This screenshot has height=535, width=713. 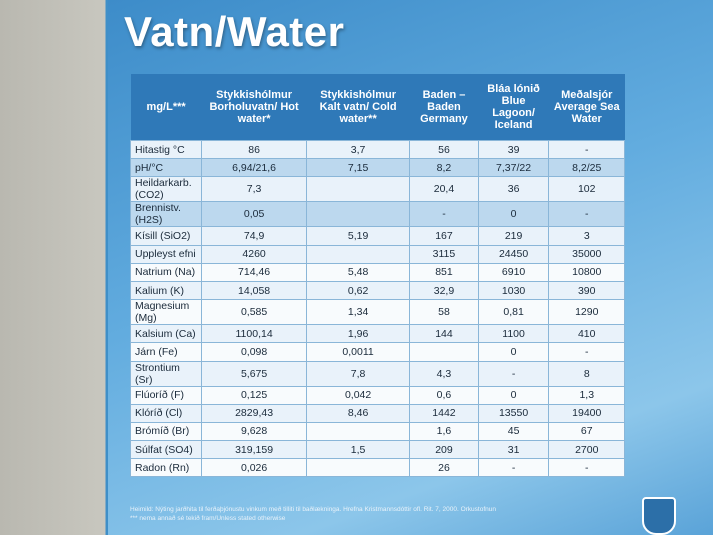 I want to click on value-cell: 4260, so click(x=254, y=254).